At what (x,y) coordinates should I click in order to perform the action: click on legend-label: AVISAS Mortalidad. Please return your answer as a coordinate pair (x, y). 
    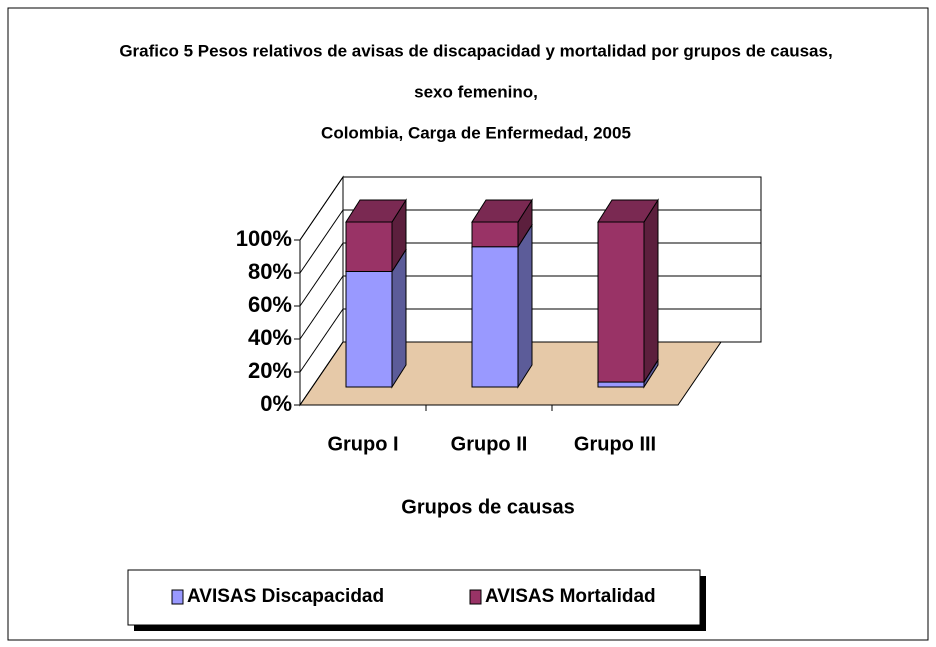
    Looking at the image, I should click on (570, 596).